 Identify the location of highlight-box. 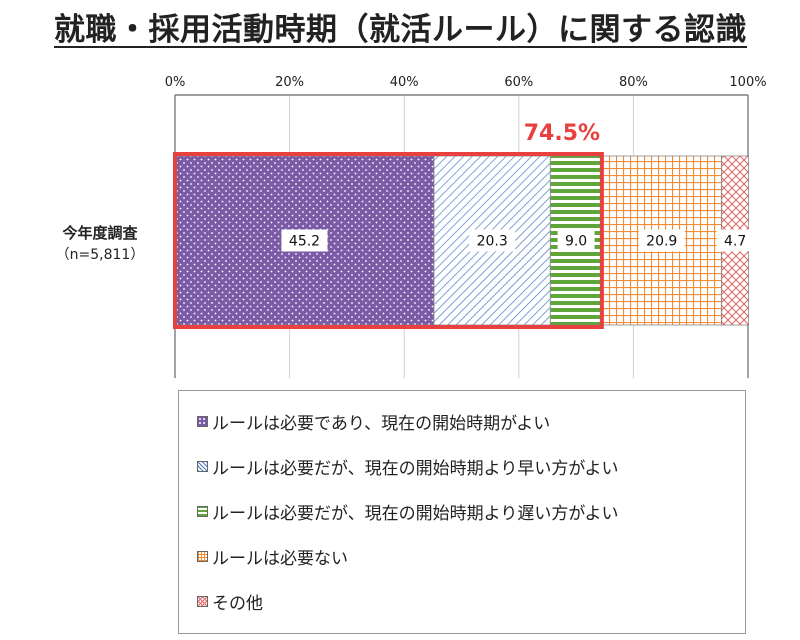
(388, 240).